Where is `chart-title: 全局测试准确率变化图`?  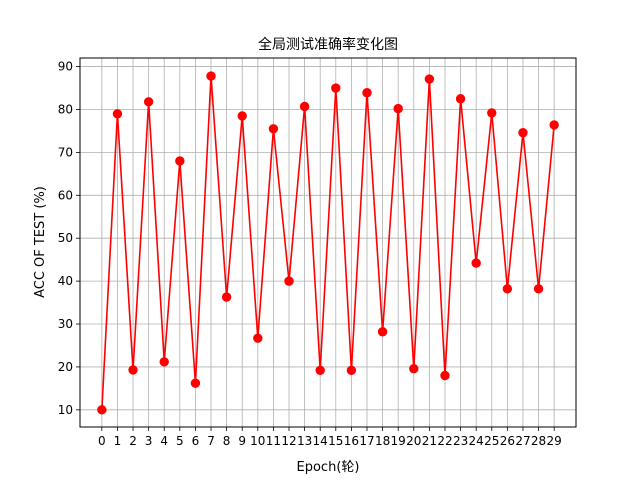
chart-title: 全局测试准确率变化图 is located at coordinates (328, 44).